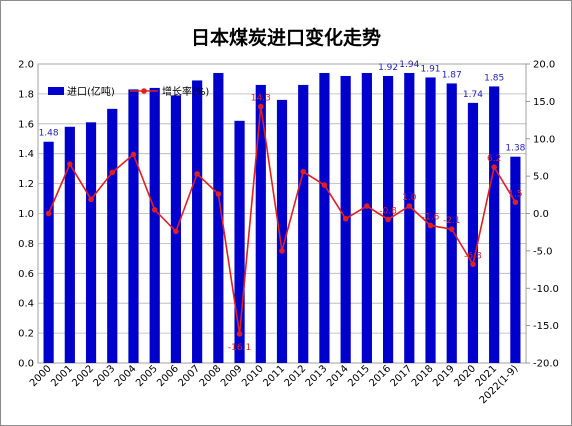  I want to click on x-tick-label: 2009, so click(232, 376).